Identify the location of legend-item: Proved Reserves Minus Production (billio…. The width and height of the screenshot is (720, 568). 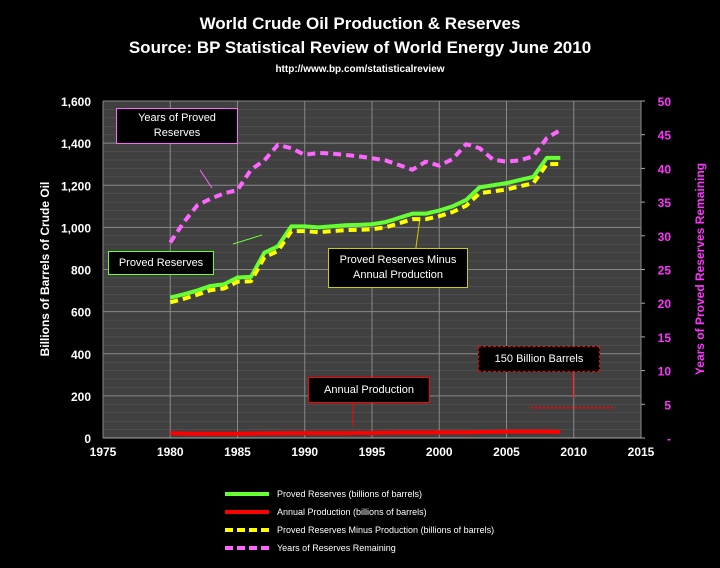
(359, 530).